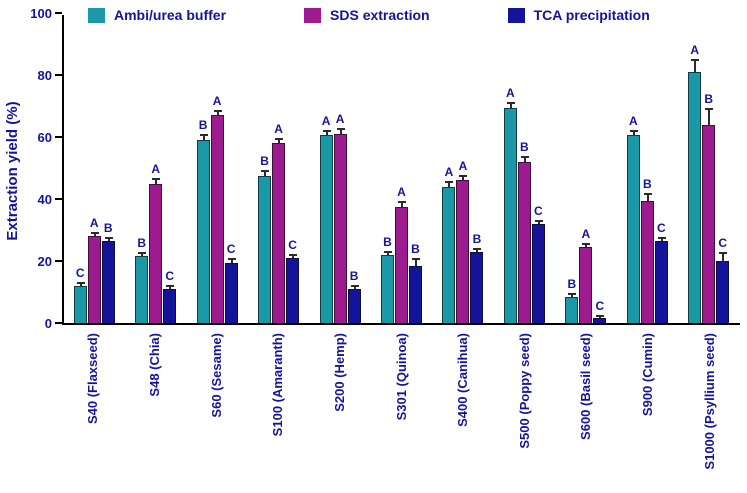 The height and width of the screenshot is (493, 747). What do you see at coordinates (154, 365) in the screenshot?
I see `x-tick-label: S48 (Chia)` at bounding box center [154, 365].